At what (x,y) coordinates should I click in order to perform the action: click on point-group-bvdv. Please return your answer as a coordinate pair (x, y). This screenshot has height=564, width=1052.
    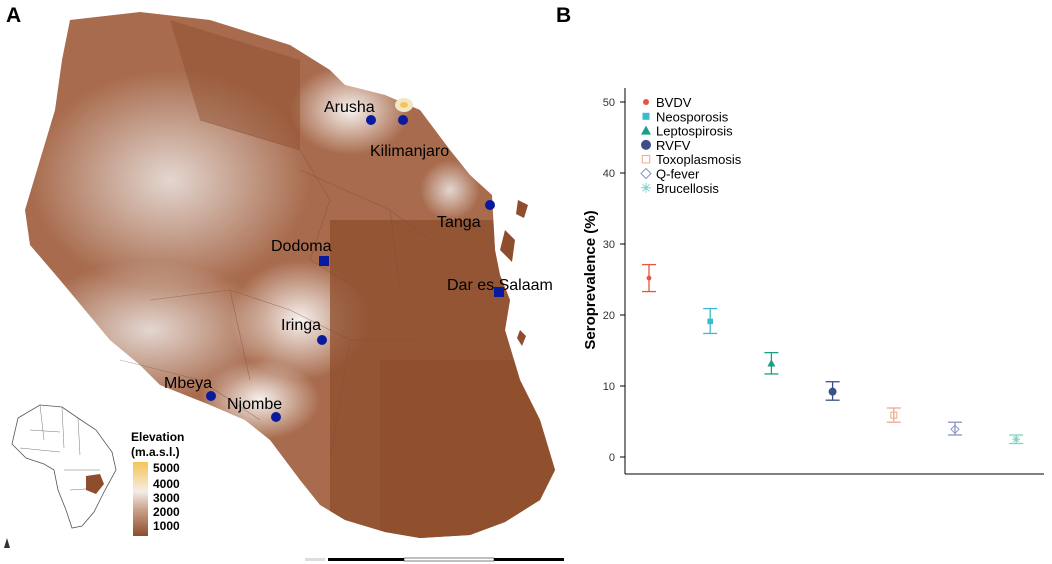
    Looking at the image, I should click on (649, 278).